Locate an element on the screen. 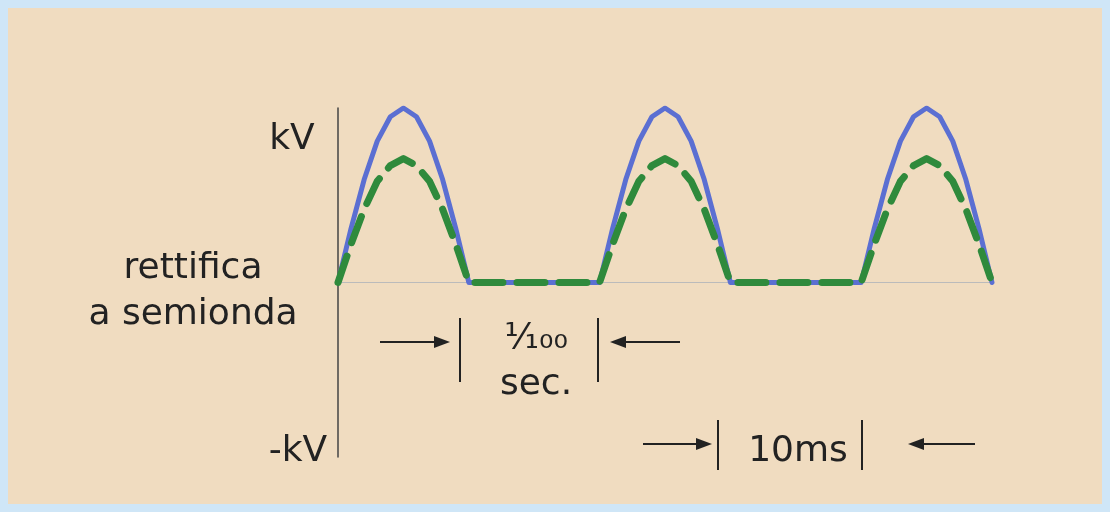  text: ¹⁄₁₀₀ sec. is located at coordinates (536, 358).